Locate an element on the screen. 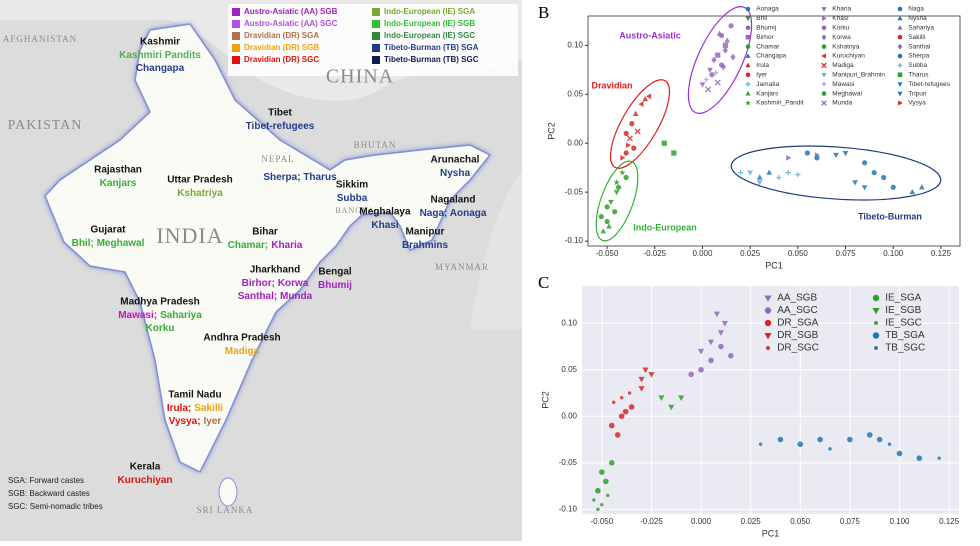 This screenshot has height=546, width=980. y-axis-label: PC2 is located at coordinates (545, 400).